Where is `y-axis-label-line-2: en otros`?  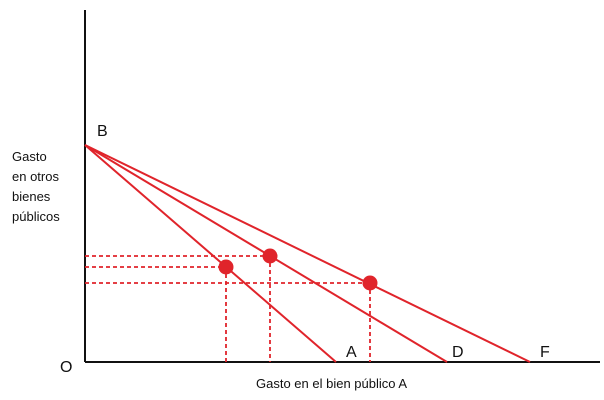
y-axis-label-line-2: en otros is located at coordinates (35, 176).